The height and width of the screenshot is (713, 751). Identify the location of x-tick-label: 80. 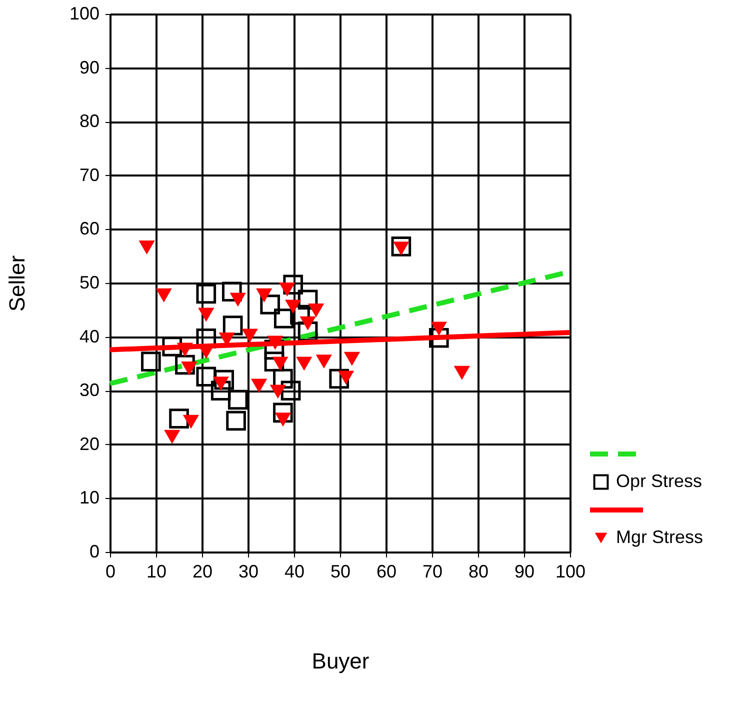
(478, 572).